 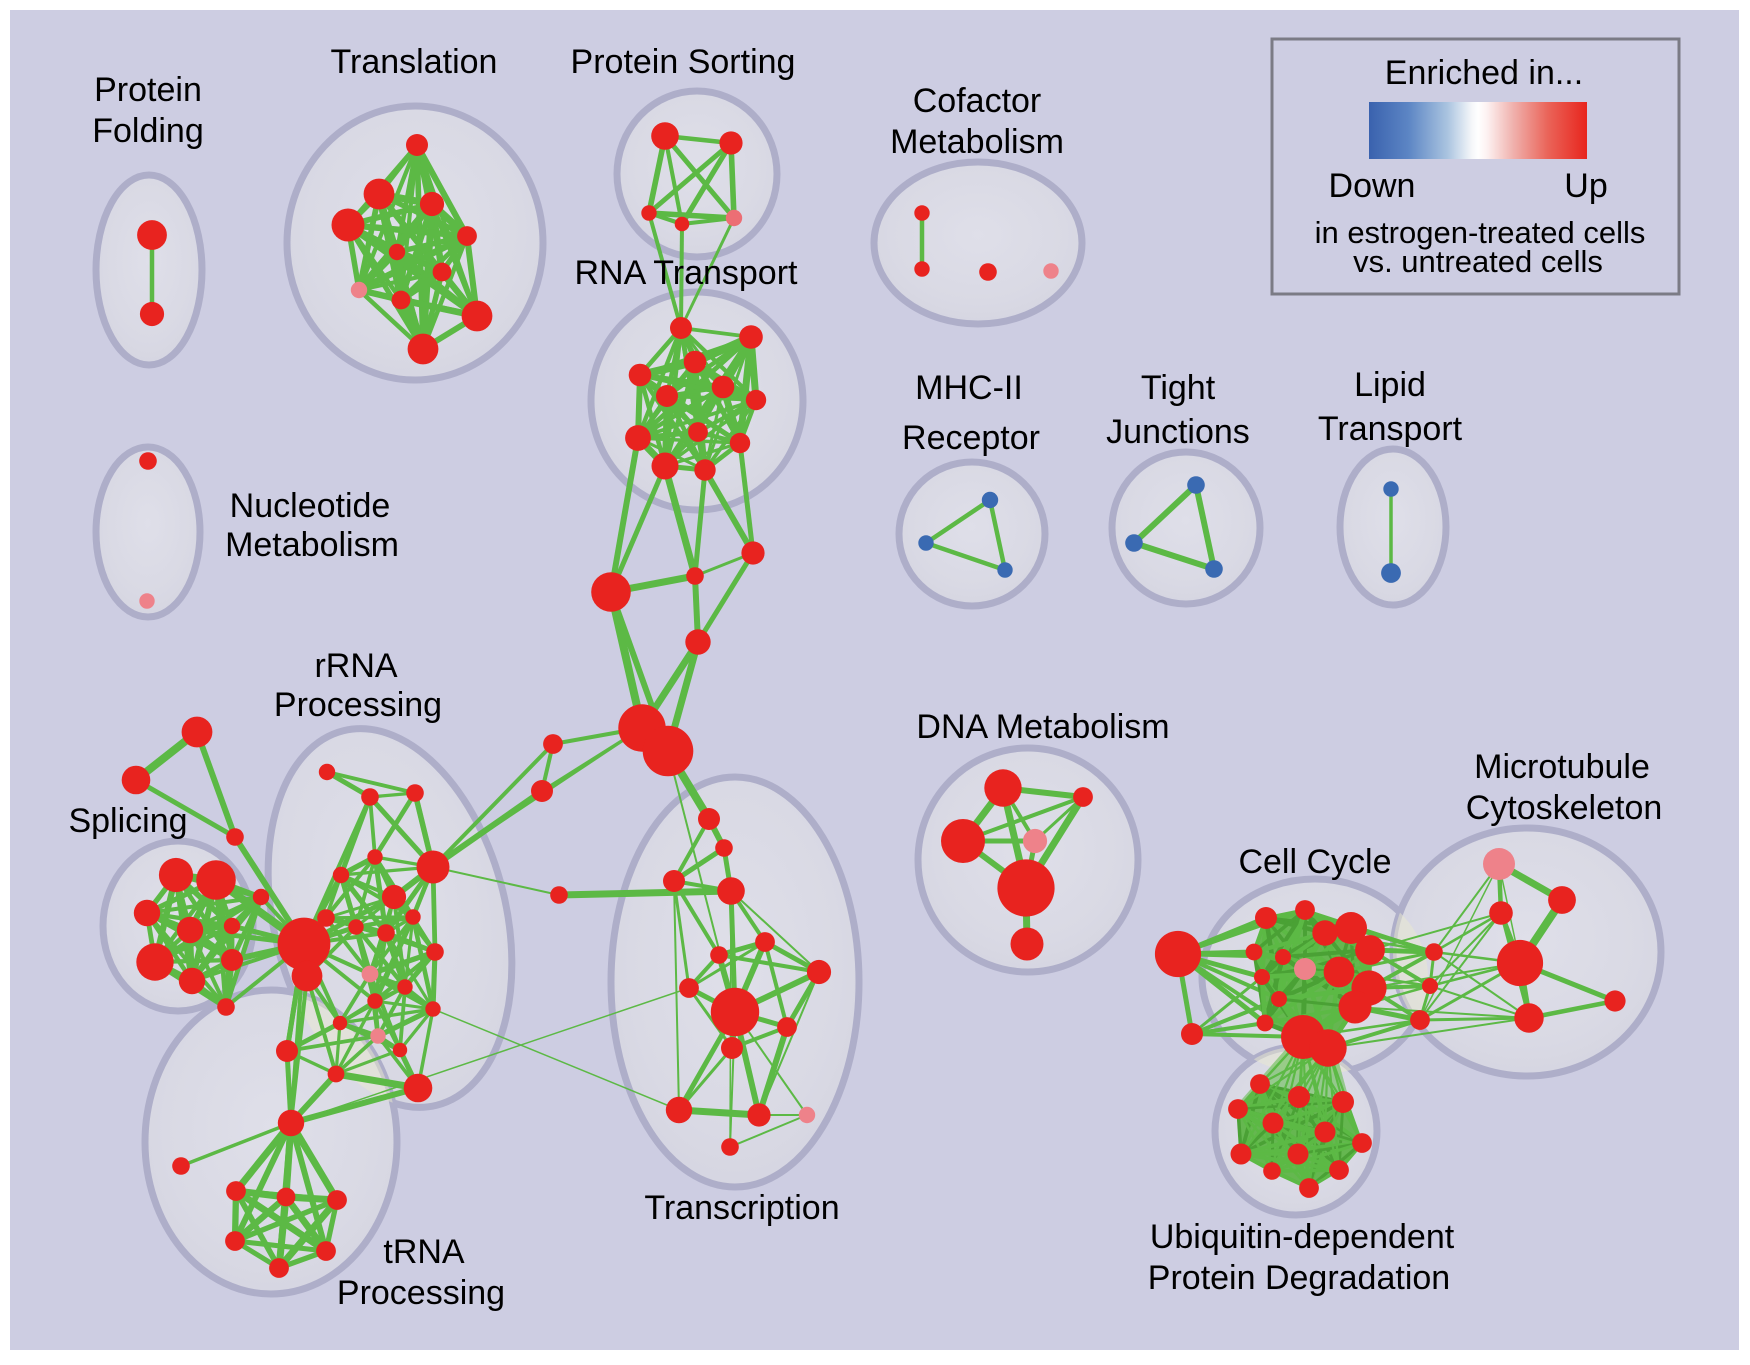 What do you see at coordinates (1042, 727) in the screenshot?
I see `svg-text: DNA Metabolism` at bounding box center [1042, 727].